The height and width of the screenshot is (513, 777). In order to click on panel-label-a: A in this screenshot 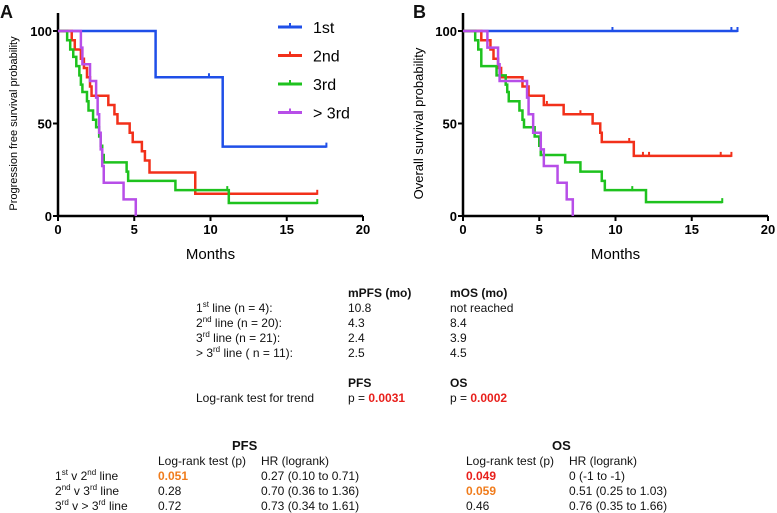, I will do `click(6, 12)`.